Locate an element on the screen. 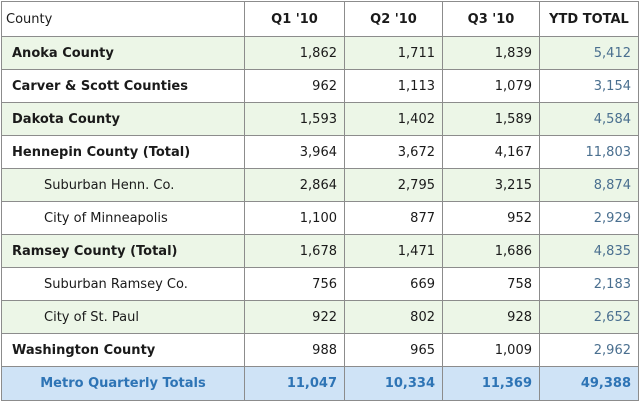 This screenshot has width=639, height=413. q3-value: 758 is located at coordinates (491, 284).